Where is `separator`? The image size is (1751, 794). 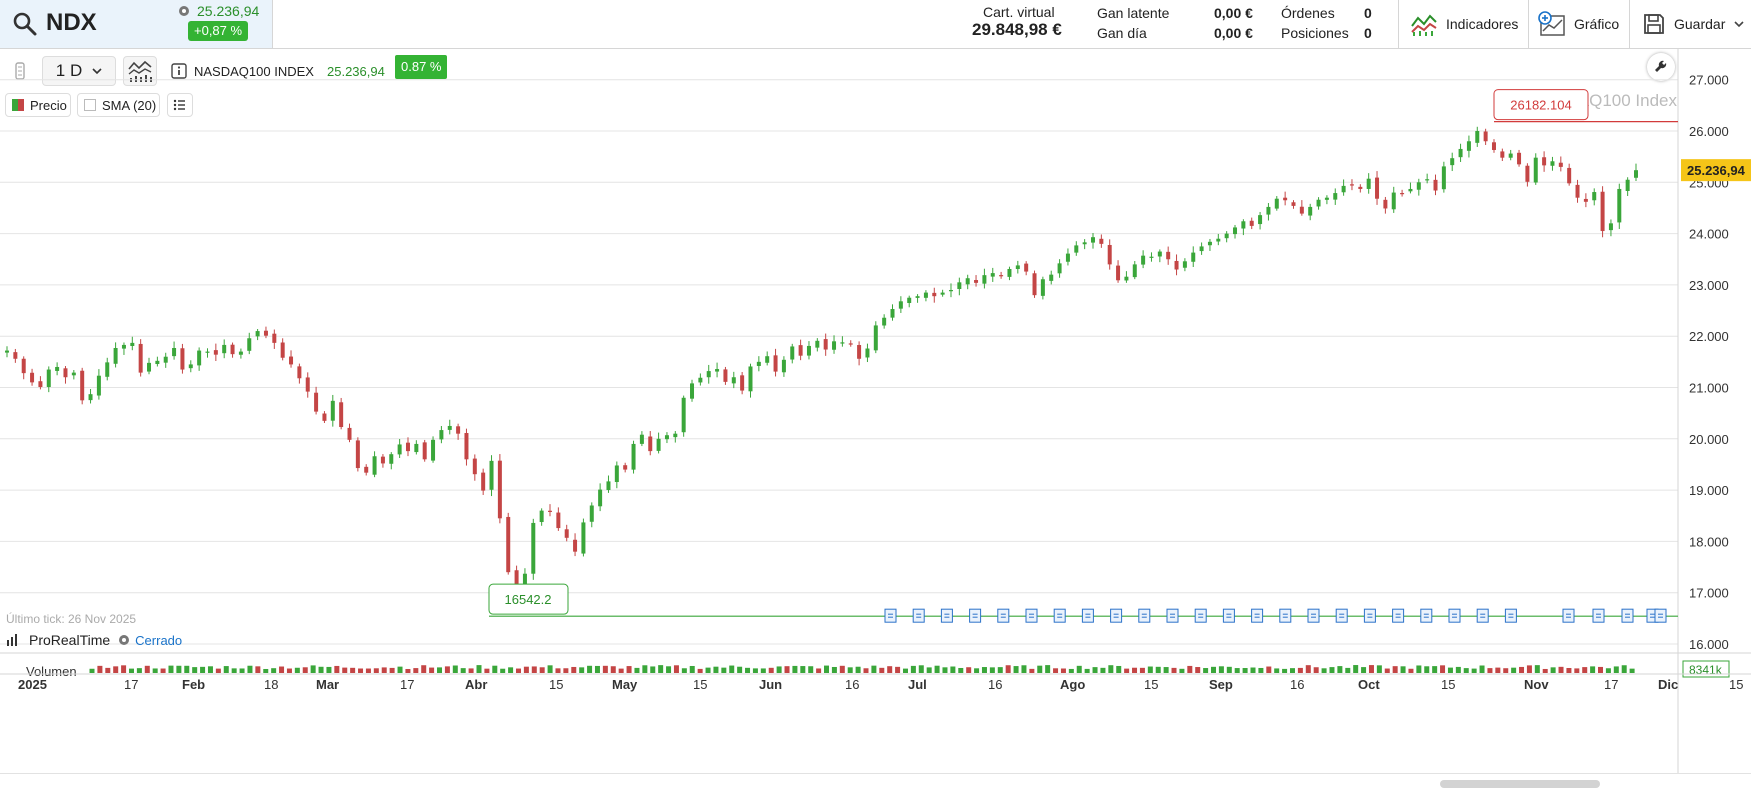 separator is located at coordinates (1629, 24).